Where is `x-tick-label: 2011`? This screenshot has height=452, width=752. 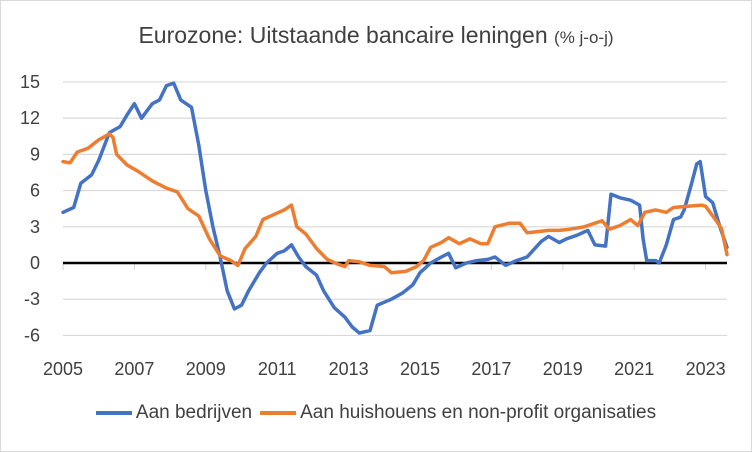
x-tick-label: 2011 is located at coordinates (277, 369).